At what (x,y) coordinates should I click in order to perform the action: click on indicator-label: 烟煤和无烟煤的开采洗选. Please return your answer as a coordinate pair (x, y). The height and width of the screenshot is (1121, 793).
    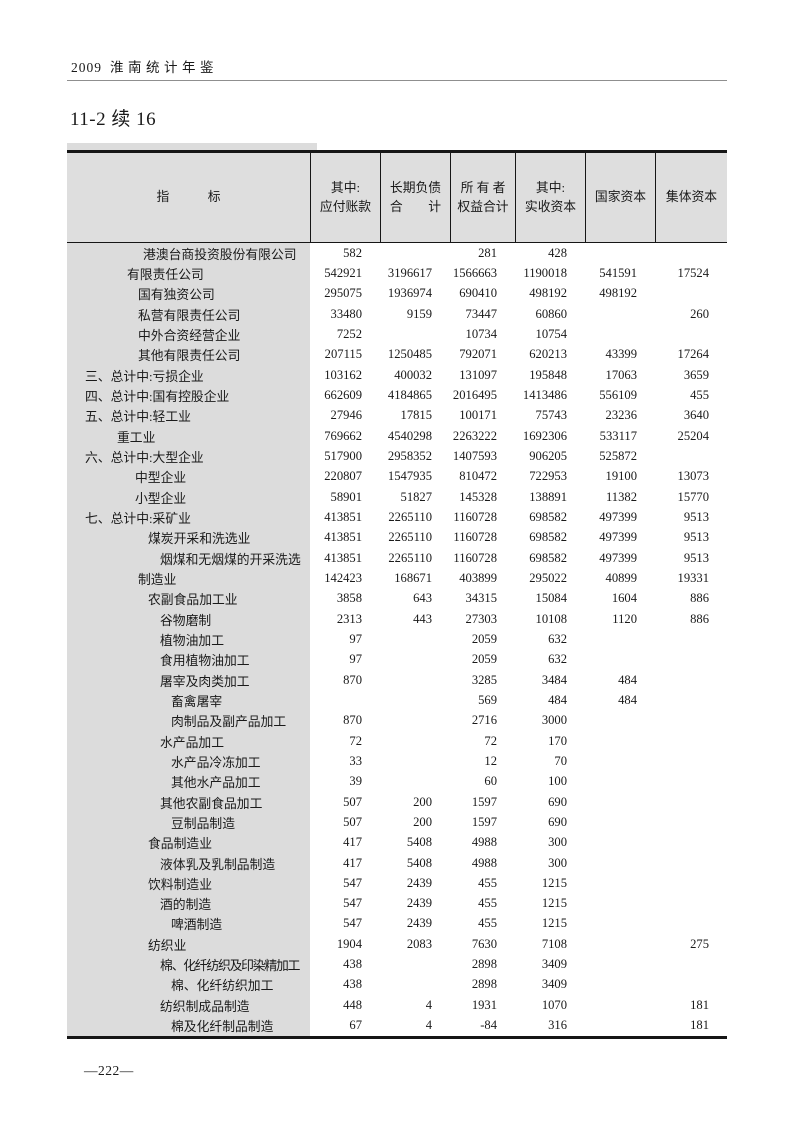
    Looking at the image, I should click on (188, 558).